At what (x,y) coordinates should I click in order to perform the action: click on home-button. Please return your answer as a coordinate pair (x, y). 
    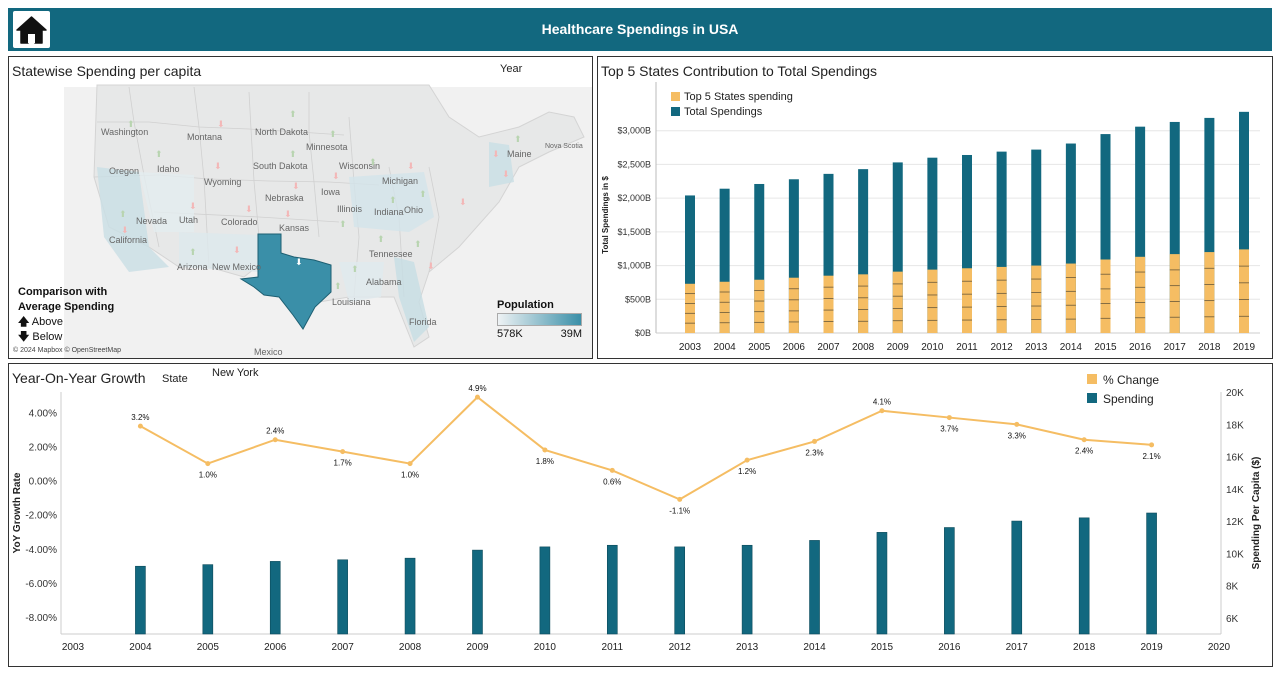
    Looking at the image, I should click on (31, 29).